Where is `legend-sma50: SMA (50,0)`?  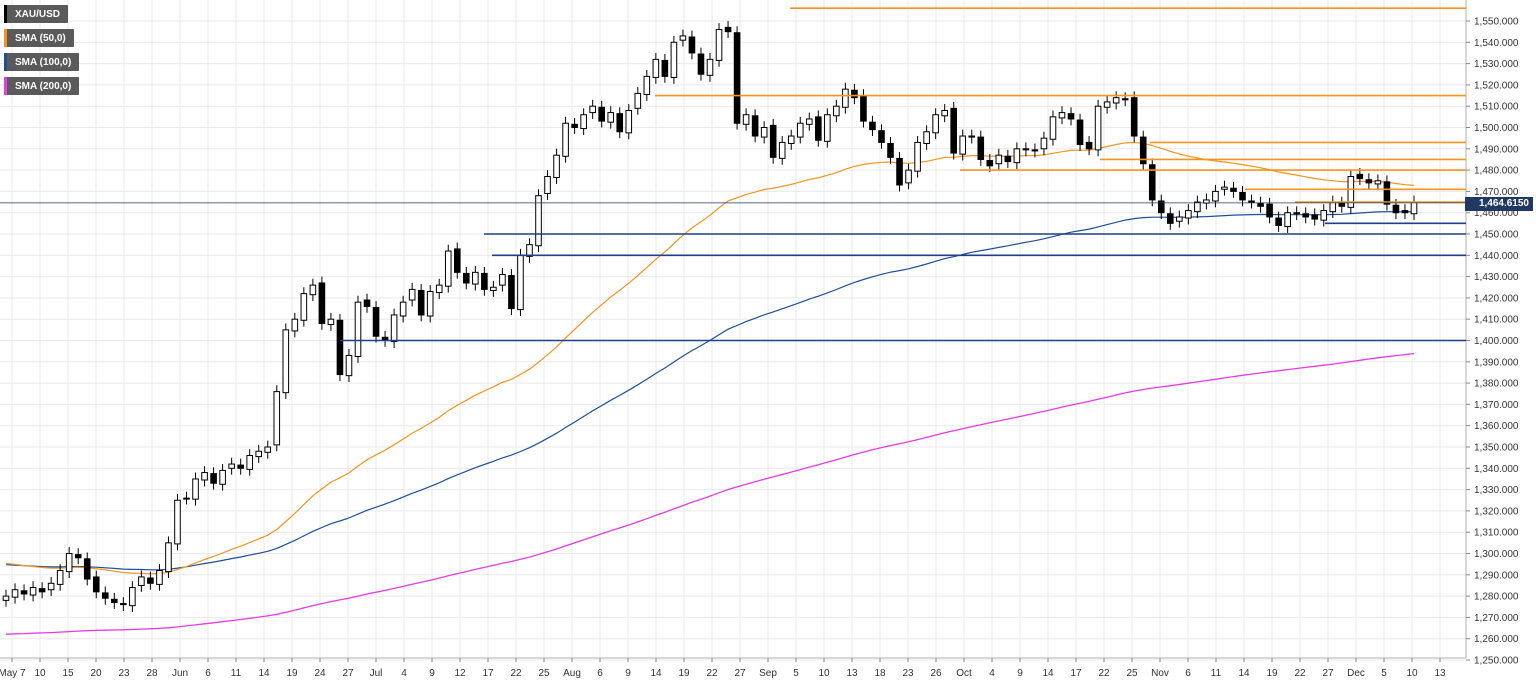
legend-sma50: SMA (50,0) is located at coordinates (39, 38).